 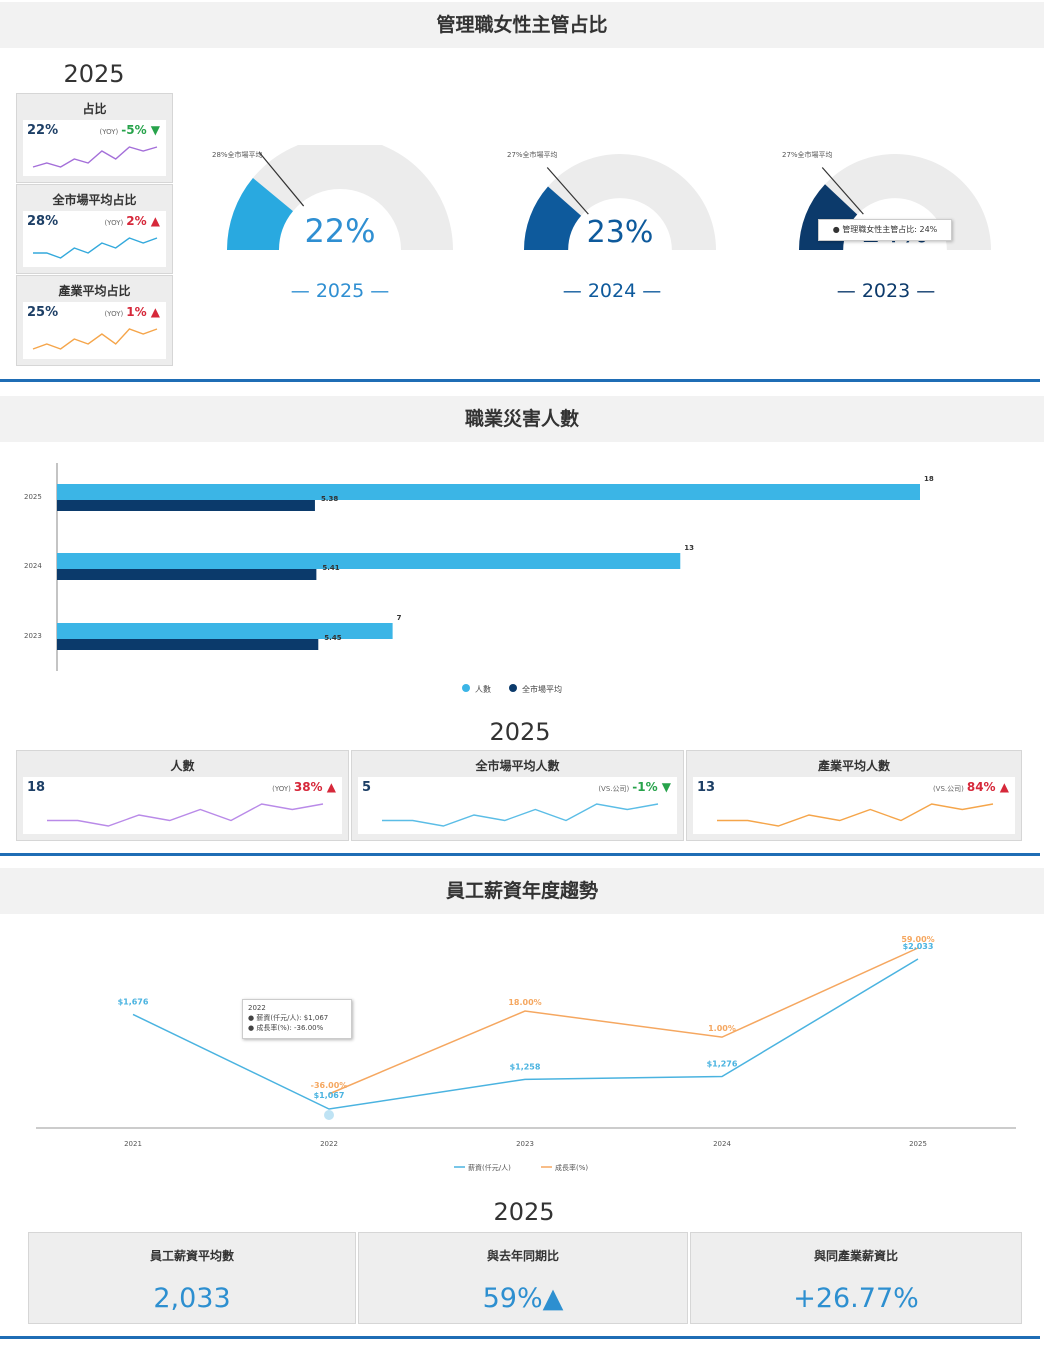 What do you see at coordinates (620, 232) in the screenshot?
I see `gauge-value: 23%` at bounding box center [620, 232].